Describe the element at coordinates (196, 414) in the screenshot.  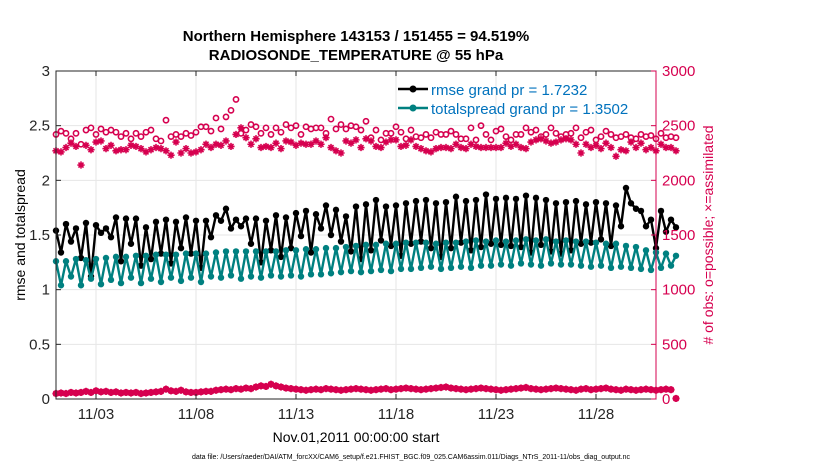
I see `x-tick-label: 11/08` at that location.